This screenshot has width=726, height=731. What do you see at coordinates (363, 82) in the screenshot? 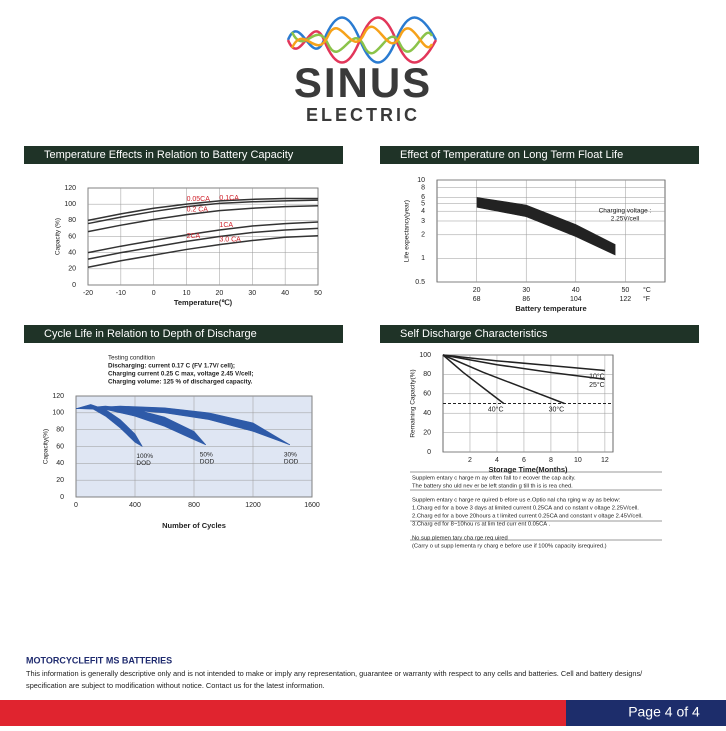
I see `brand: SINUS` at bounding box center [363, 82].